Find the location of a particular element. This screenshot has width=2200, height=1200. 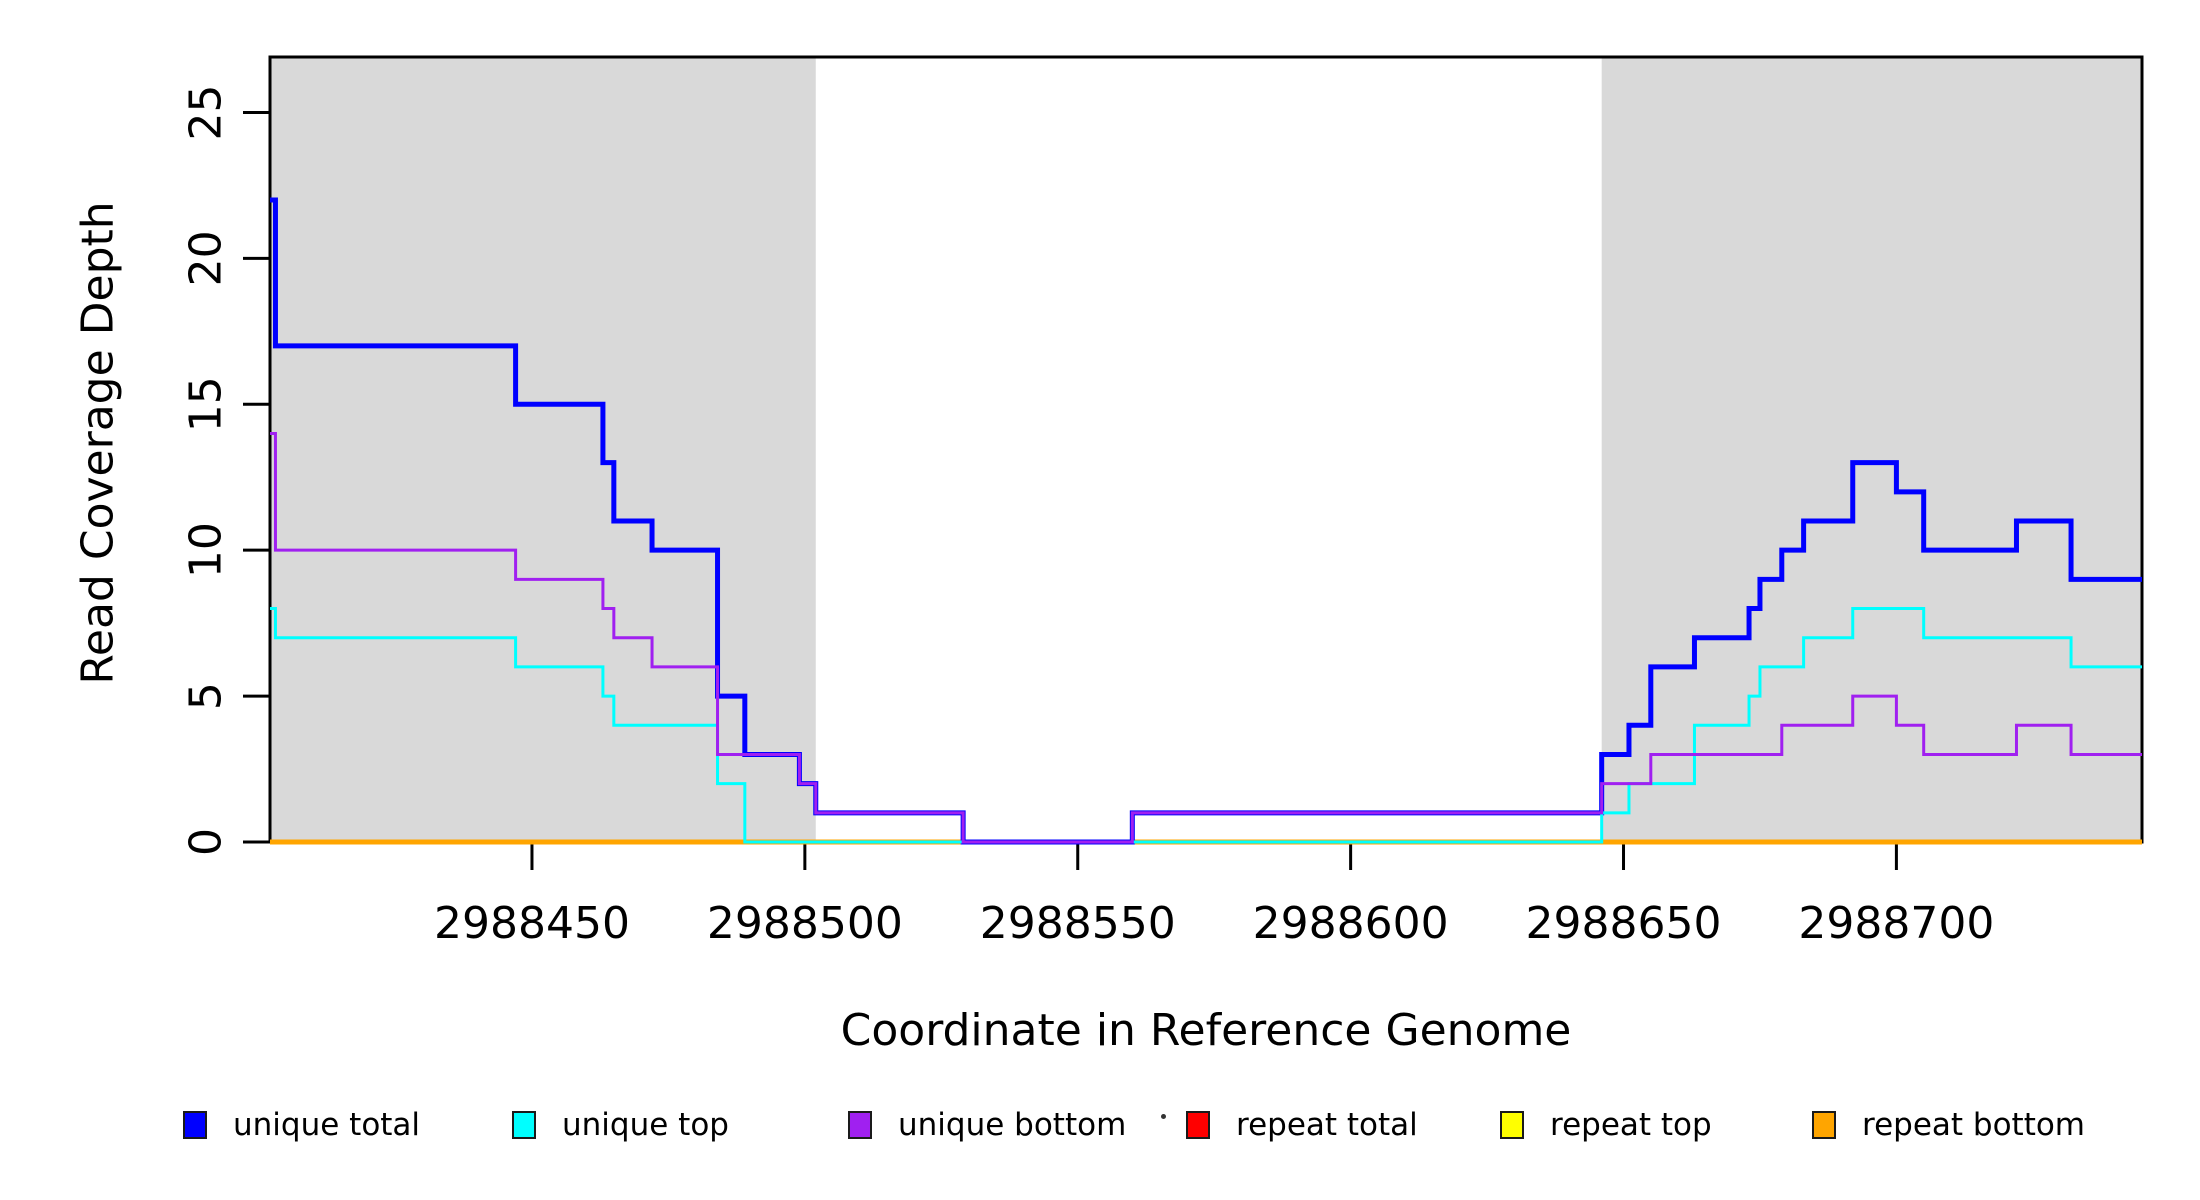

y-tick-label: 25 is located at coordinates (205, 112).